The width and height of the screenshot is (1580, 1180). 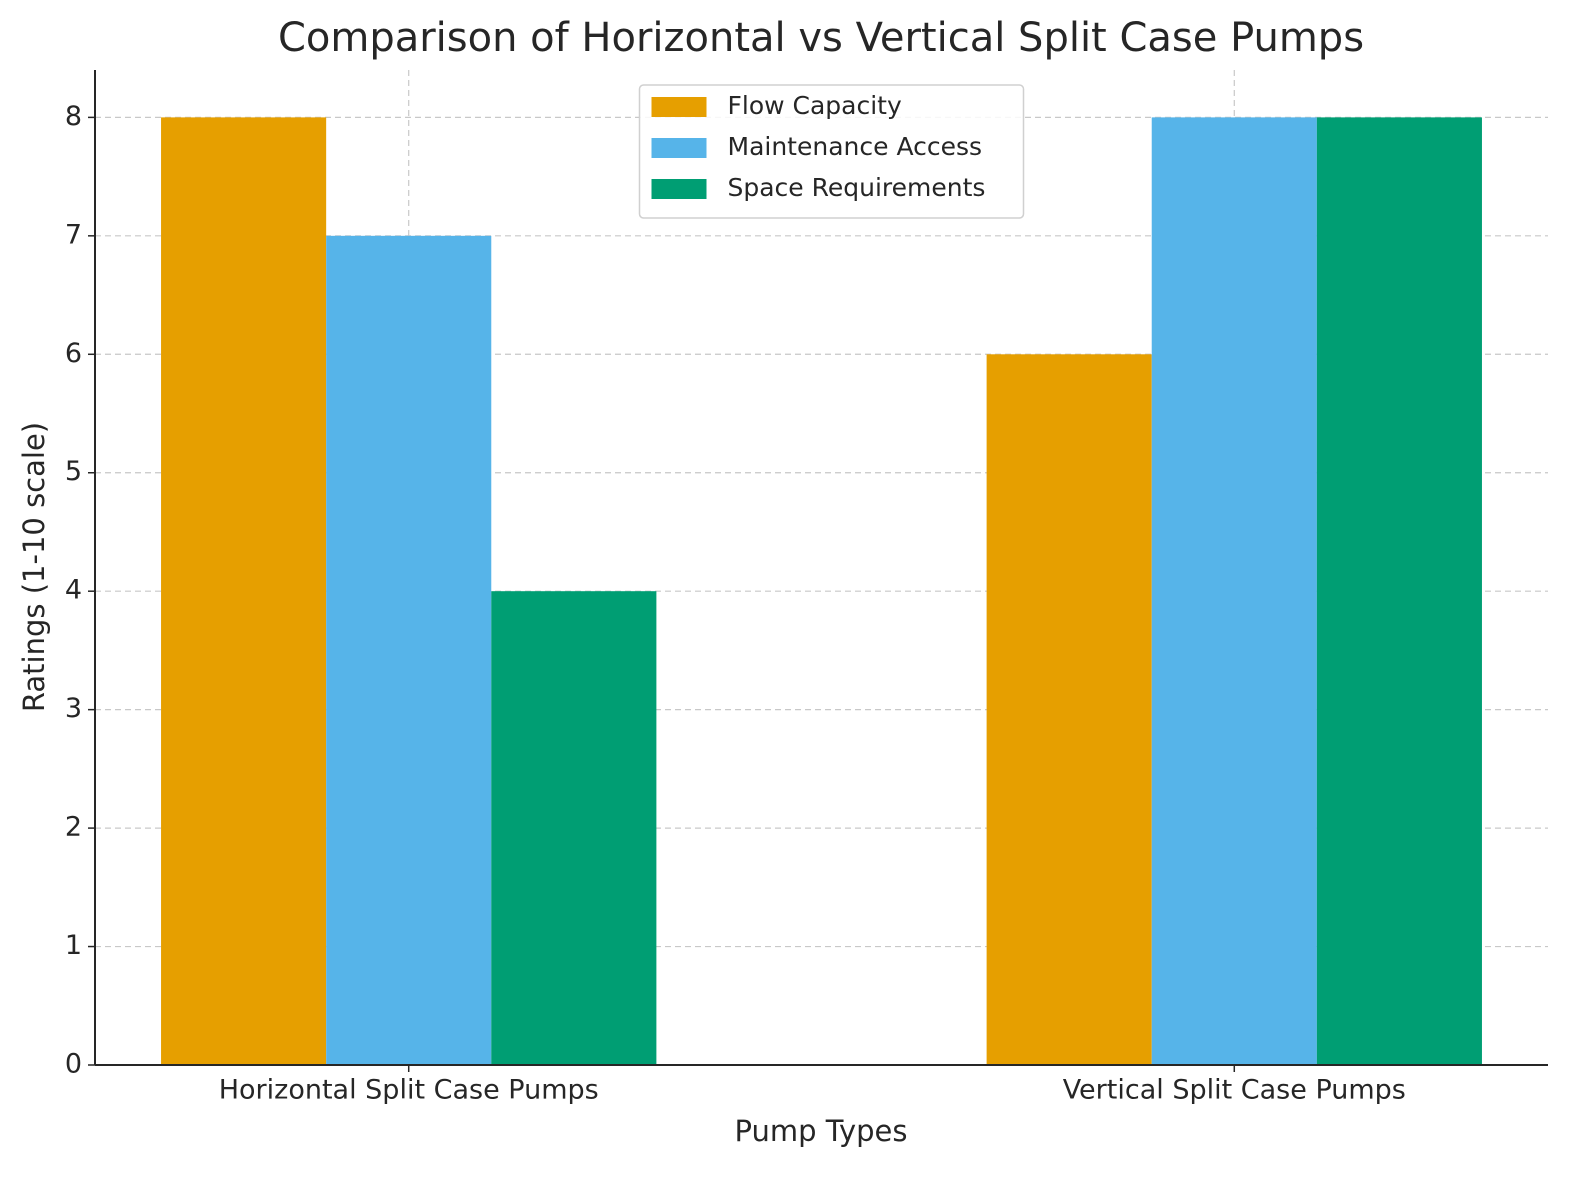 I want to click on y-tick-label: 4, so click(x=73, y=590).